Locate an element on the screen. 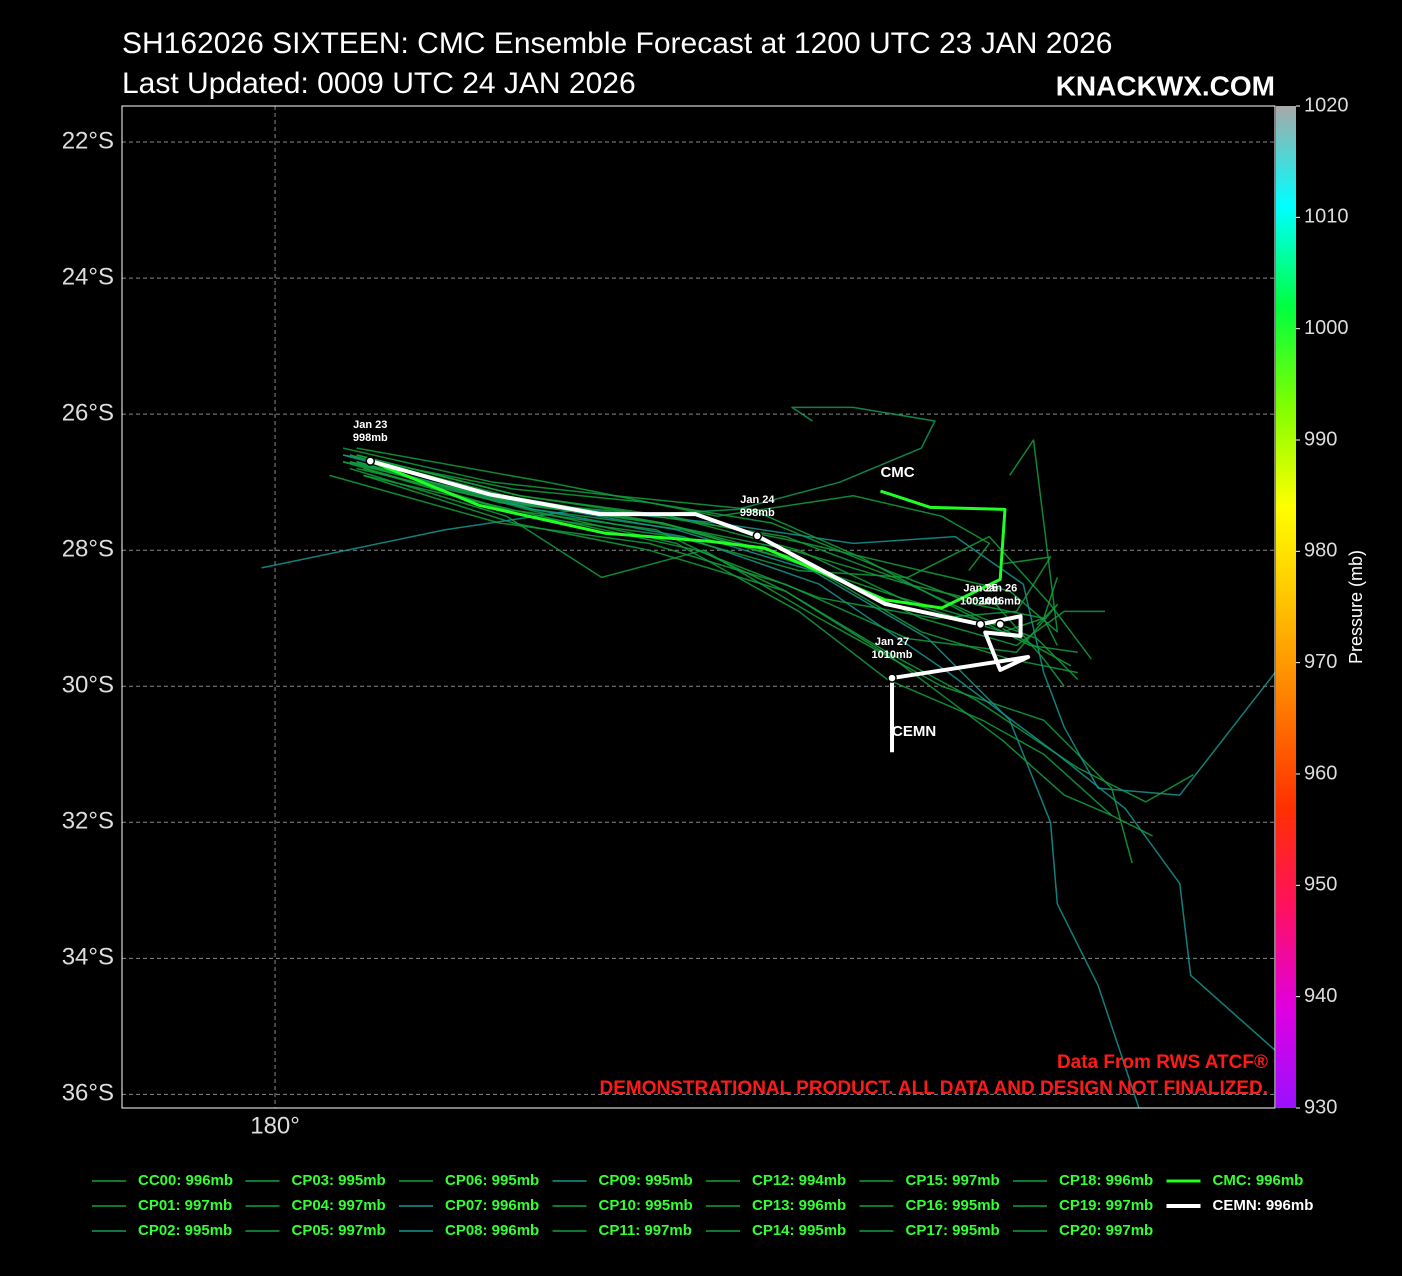  legend-label: CP14: 995mb is located at coordinates (799, 1230).